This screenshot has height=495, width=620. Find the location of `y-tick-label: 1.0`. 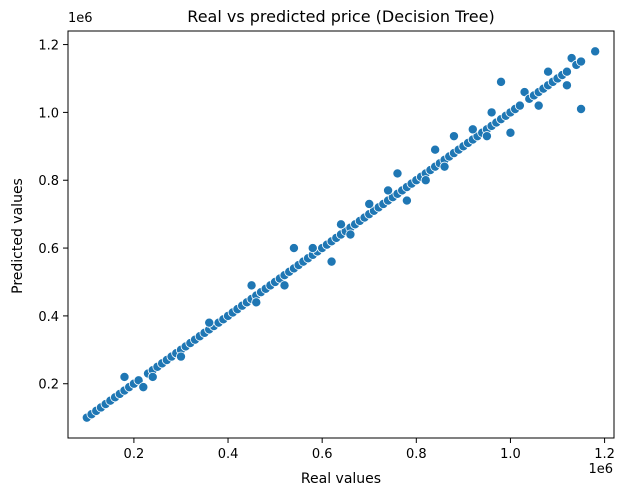

y-tick-label: 1.0 is located at coordinates (48, 113).